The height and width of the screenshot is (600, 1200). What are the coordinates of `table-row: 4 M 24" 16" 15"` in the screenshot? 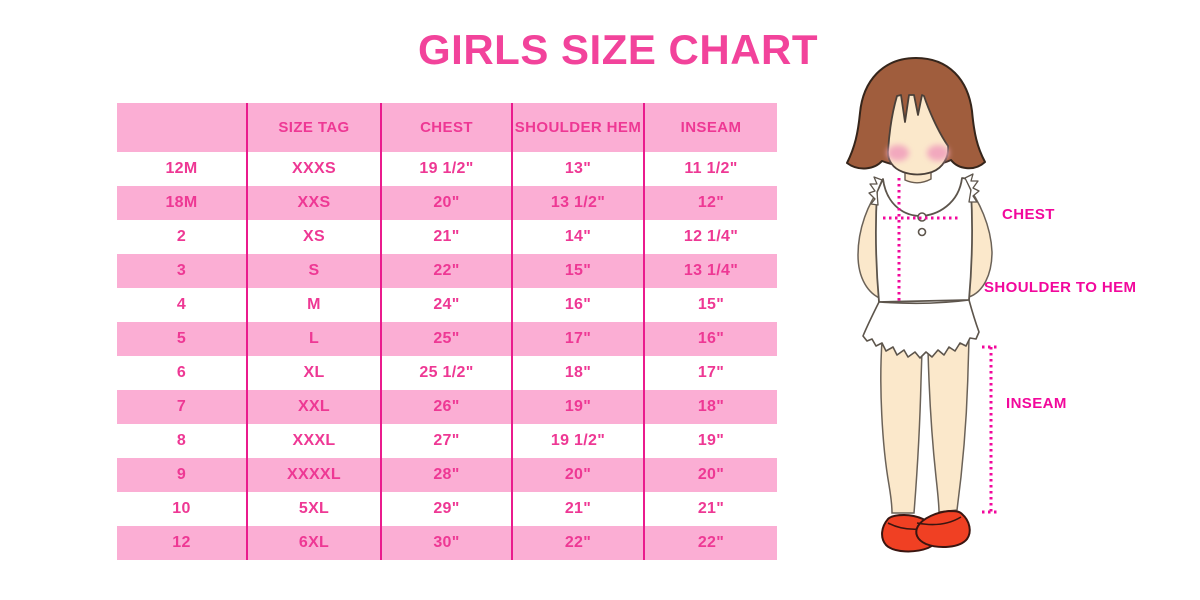 It's located at (447, 305).